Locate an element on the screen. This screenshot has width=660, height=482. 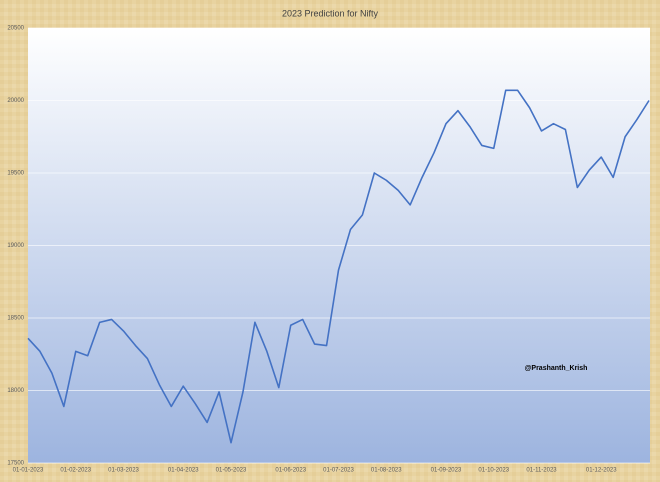
x-tick-label: 01-03-2023 is located at coordinates (123, 471).